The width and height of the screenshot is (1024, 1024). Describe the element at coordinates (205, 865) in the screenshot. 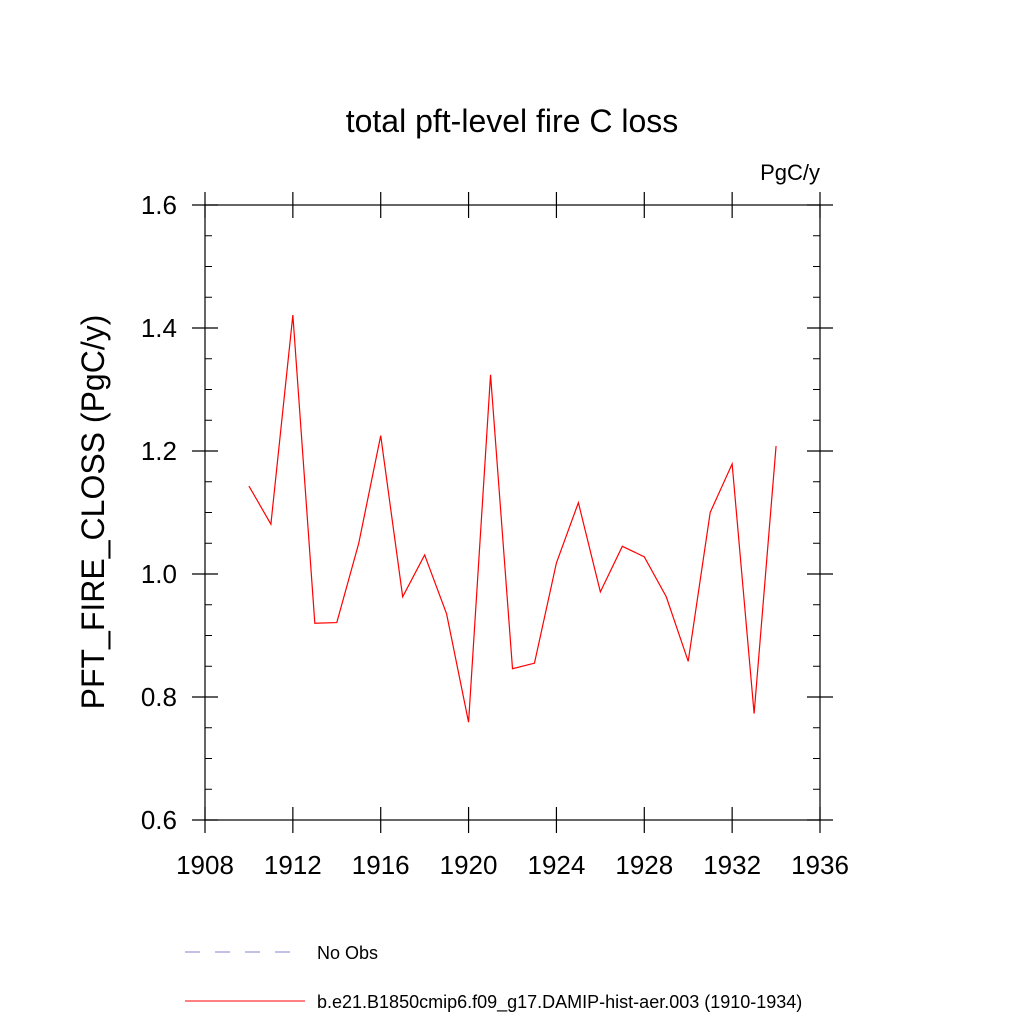

I see `x-tick-label: 1908` at that location.